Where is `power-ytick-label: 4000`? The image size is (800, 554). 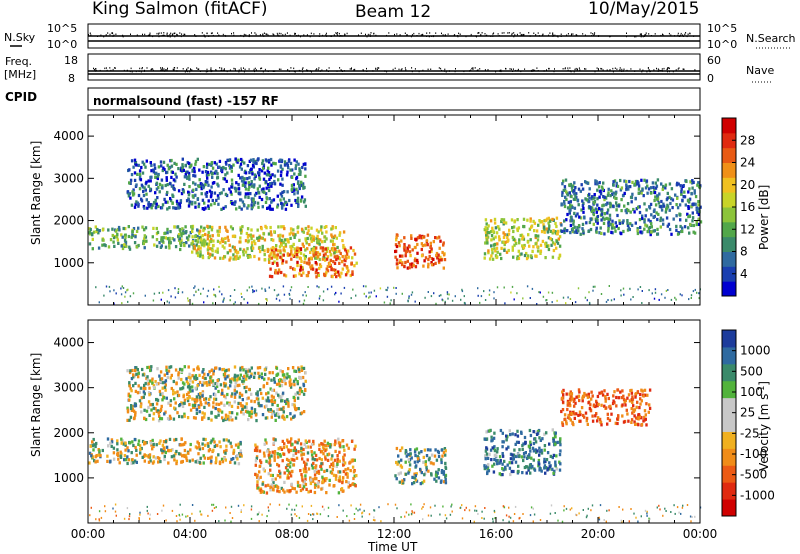 power-ytick-label: 4000 is located at coordinates (68, 136).